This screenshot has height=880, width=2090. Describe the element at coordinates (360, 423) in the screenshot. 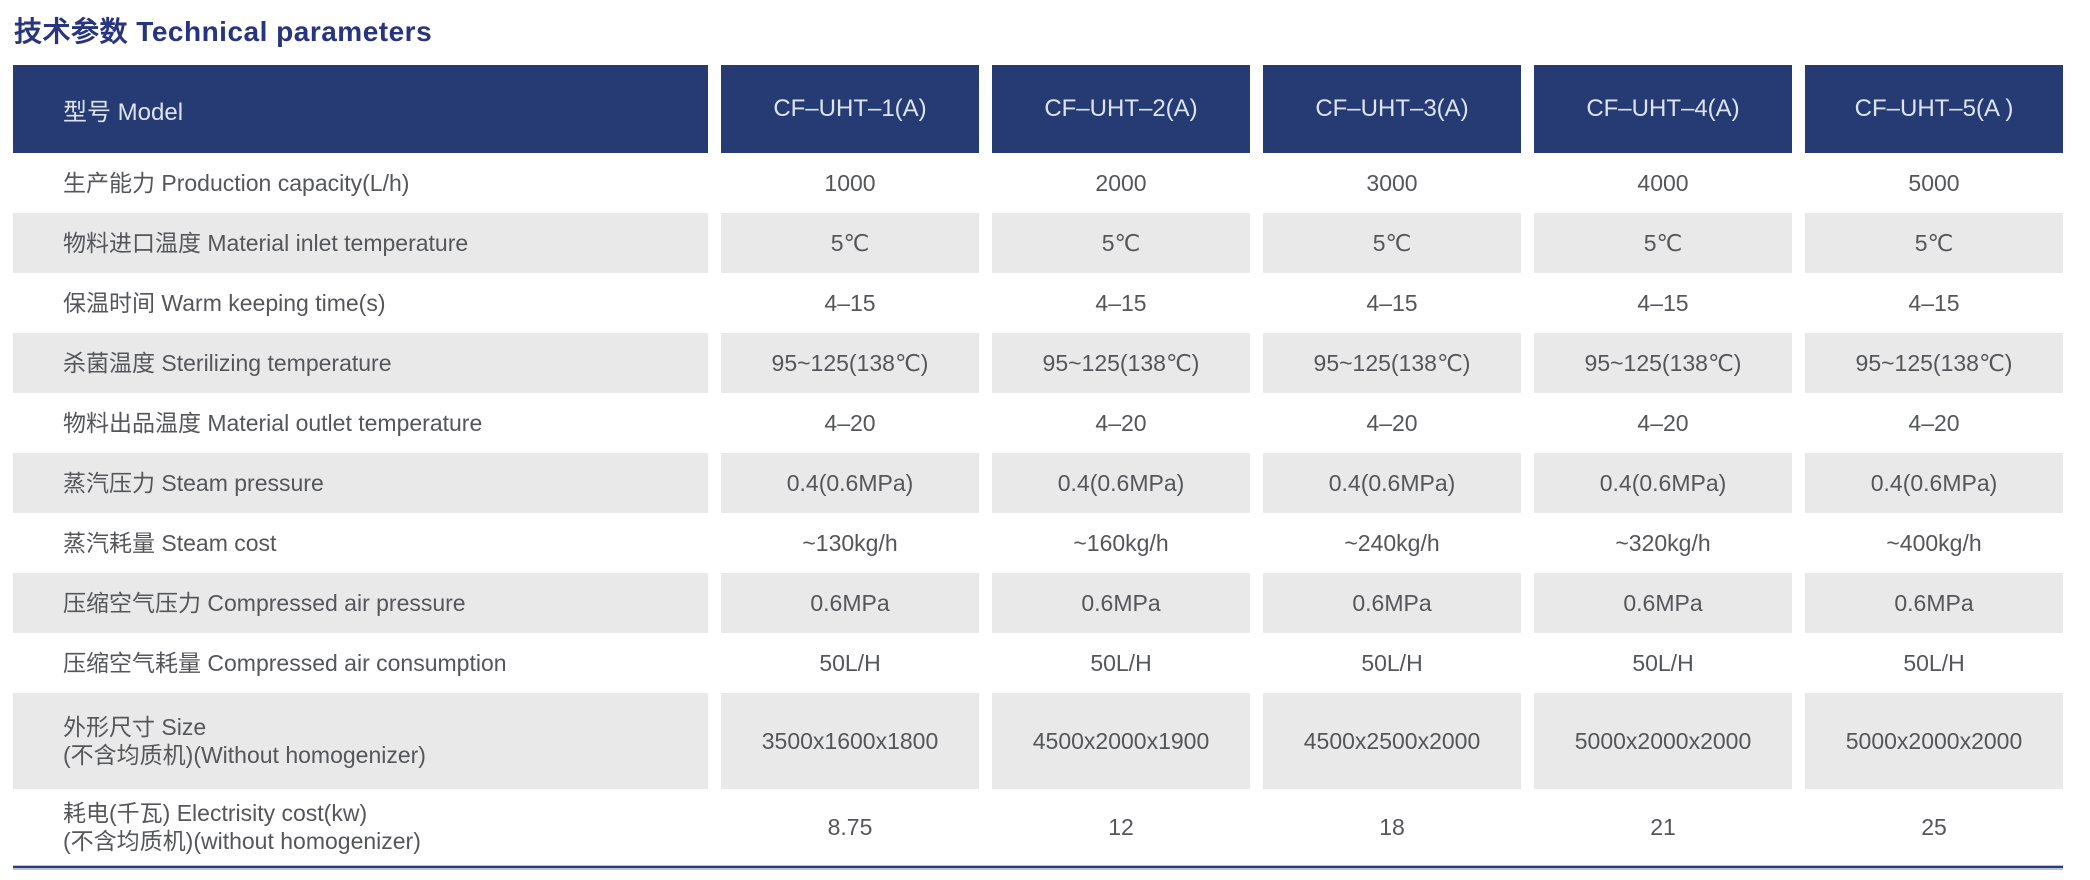

I see `row-label: 物料出品温度 Material outlet temperature` at that location.